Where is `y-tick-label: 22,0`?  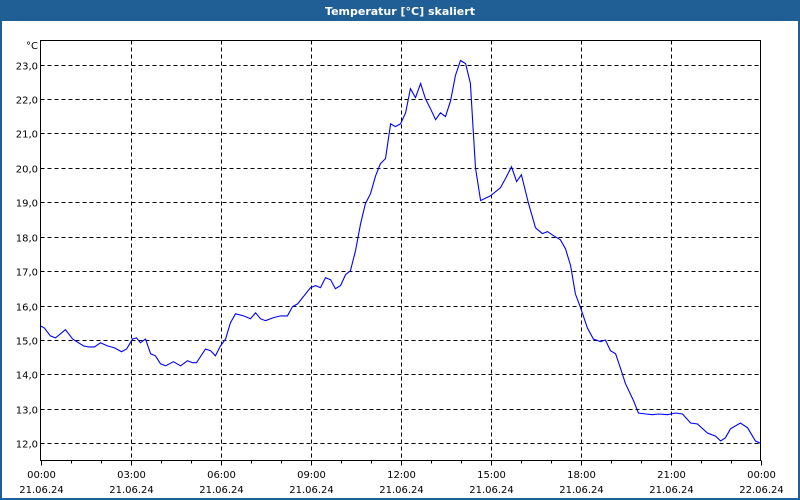 y-tick-label: 22,0 is located at coordinates (27, 101).